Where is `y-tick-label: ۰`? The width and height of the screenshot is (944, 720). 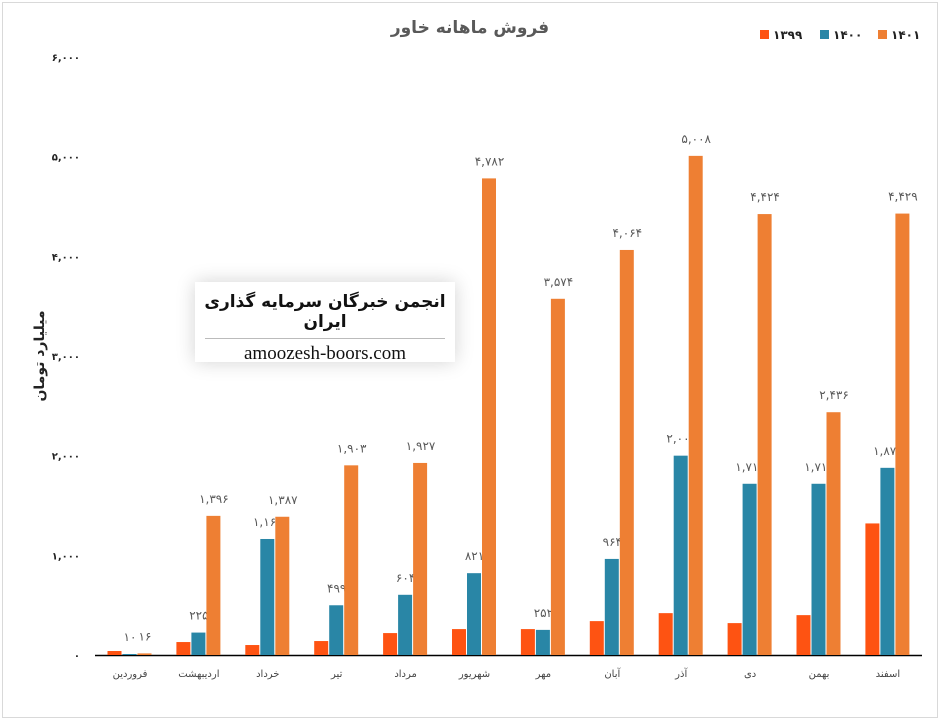
y-tick-label: ۰ is located at coordinates (77, 656).